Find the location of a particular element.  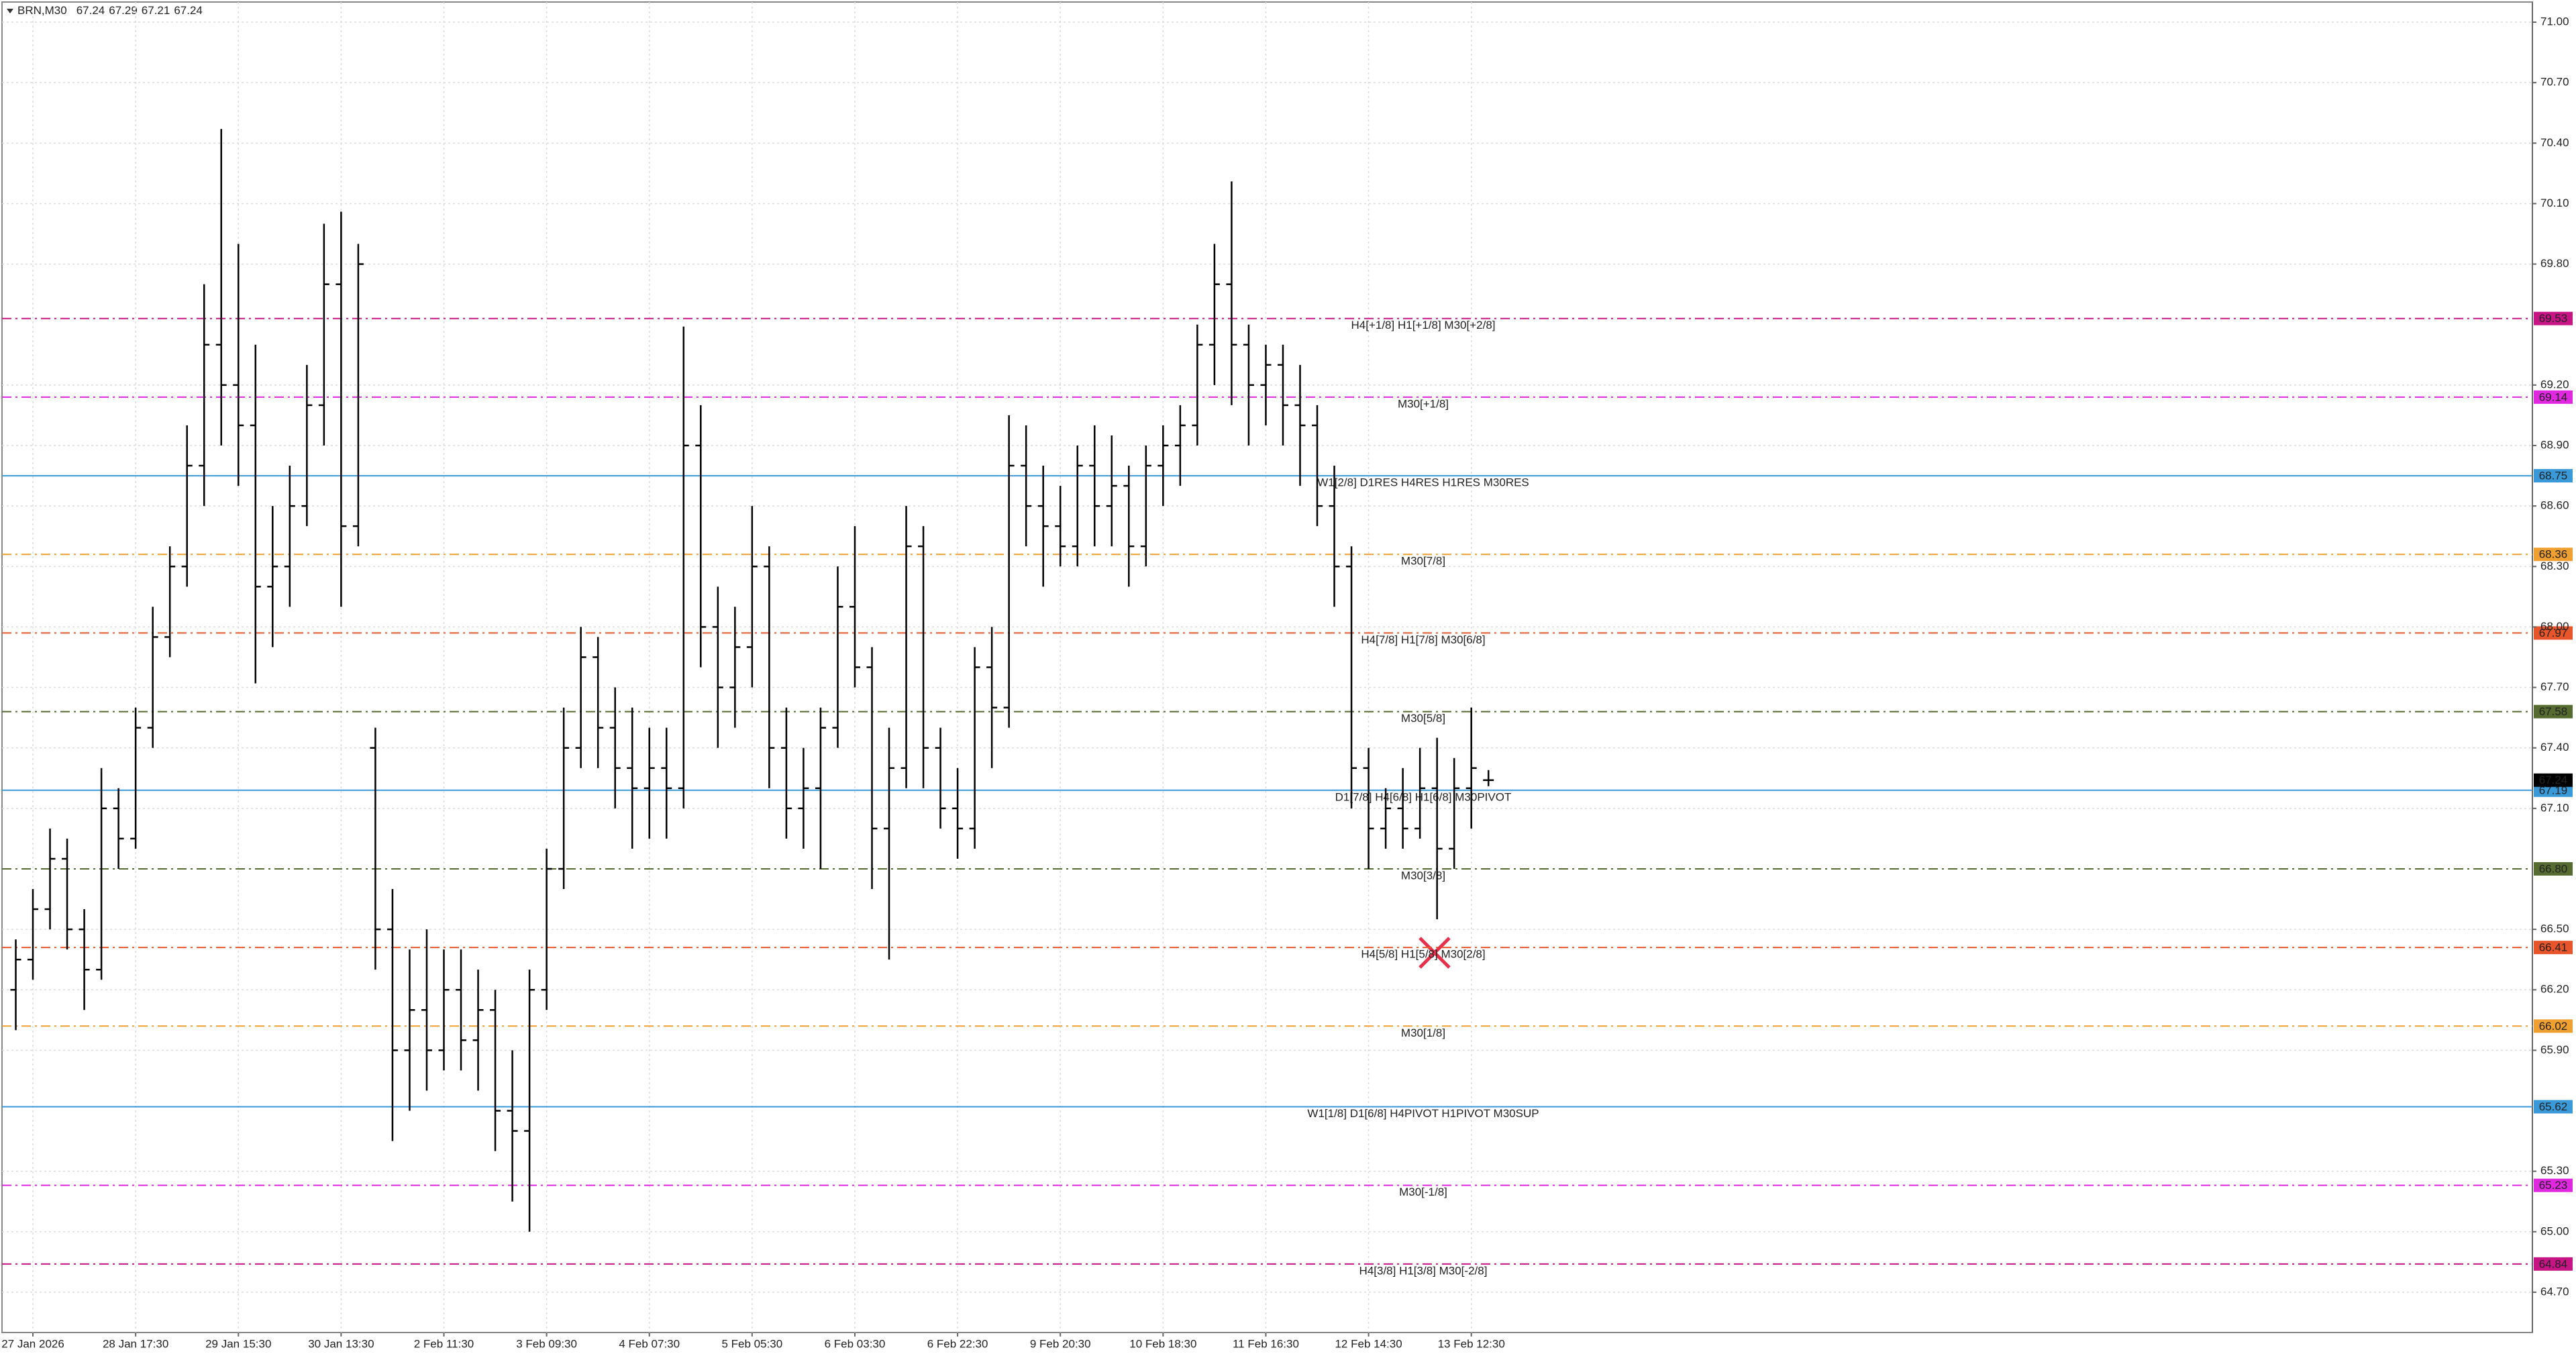

level-price-label: 69.14 is located at coordinates (2553, 396).